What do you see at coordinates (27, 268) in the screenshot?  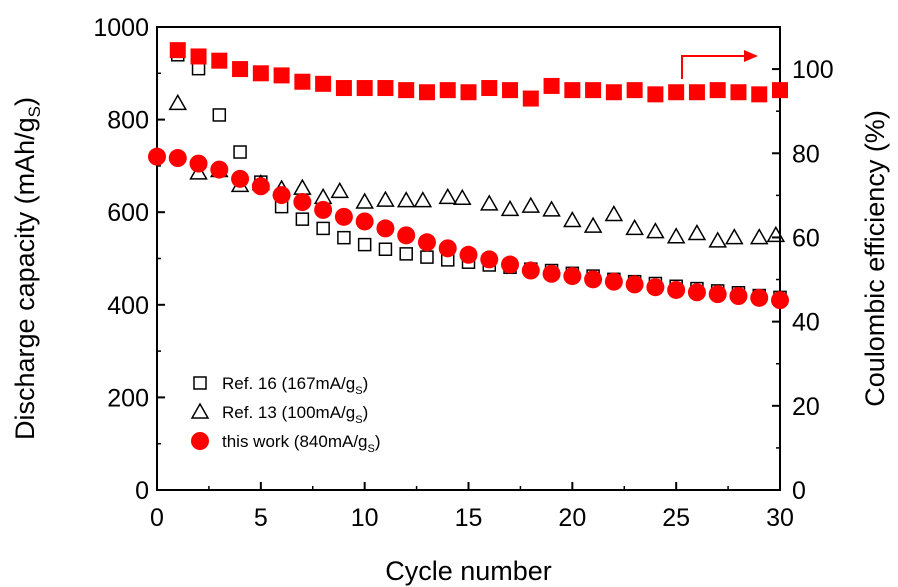 I see `y-left-axis-title: Discharge capacity (mAh/gS)` at bounding box center [27, 268].